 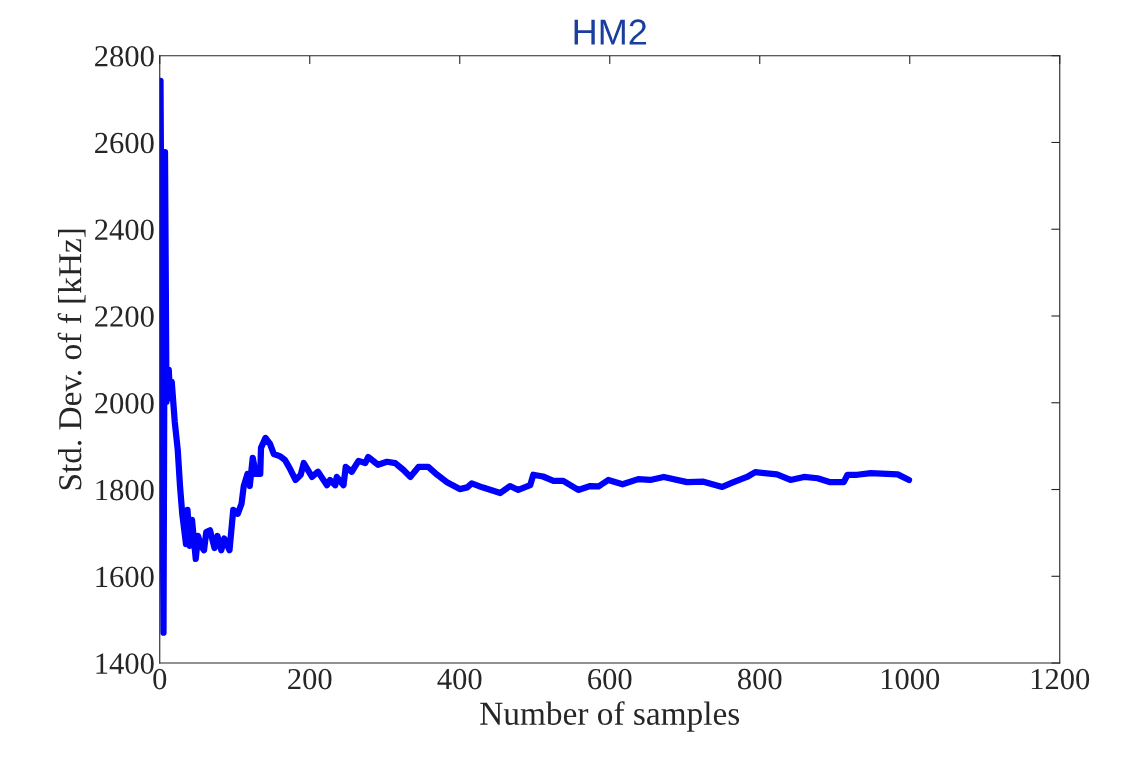 I want to click on x-axis-title: Number of samples, so click(x=610, y=716).